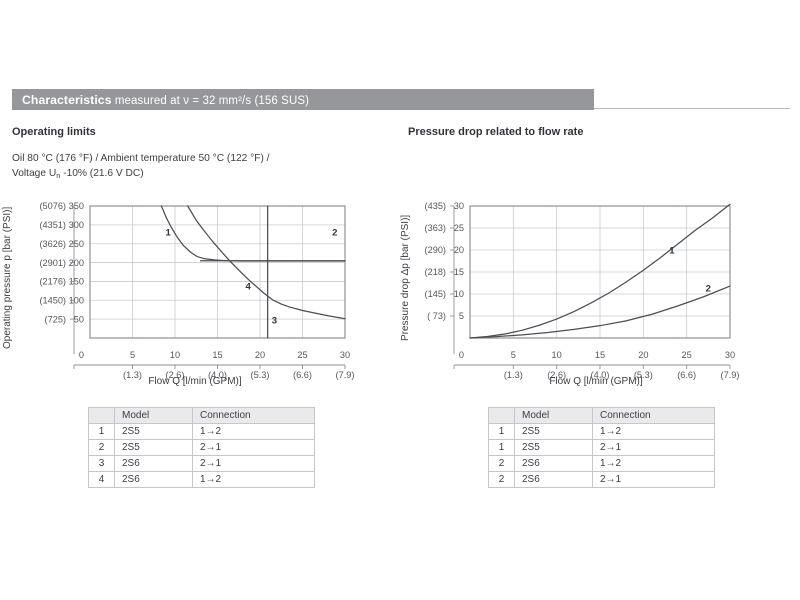  What do you see at coordinates (76, 206) in the screenshot?
I see `y-tick-primary: 350` at bounding box center [76, 206].